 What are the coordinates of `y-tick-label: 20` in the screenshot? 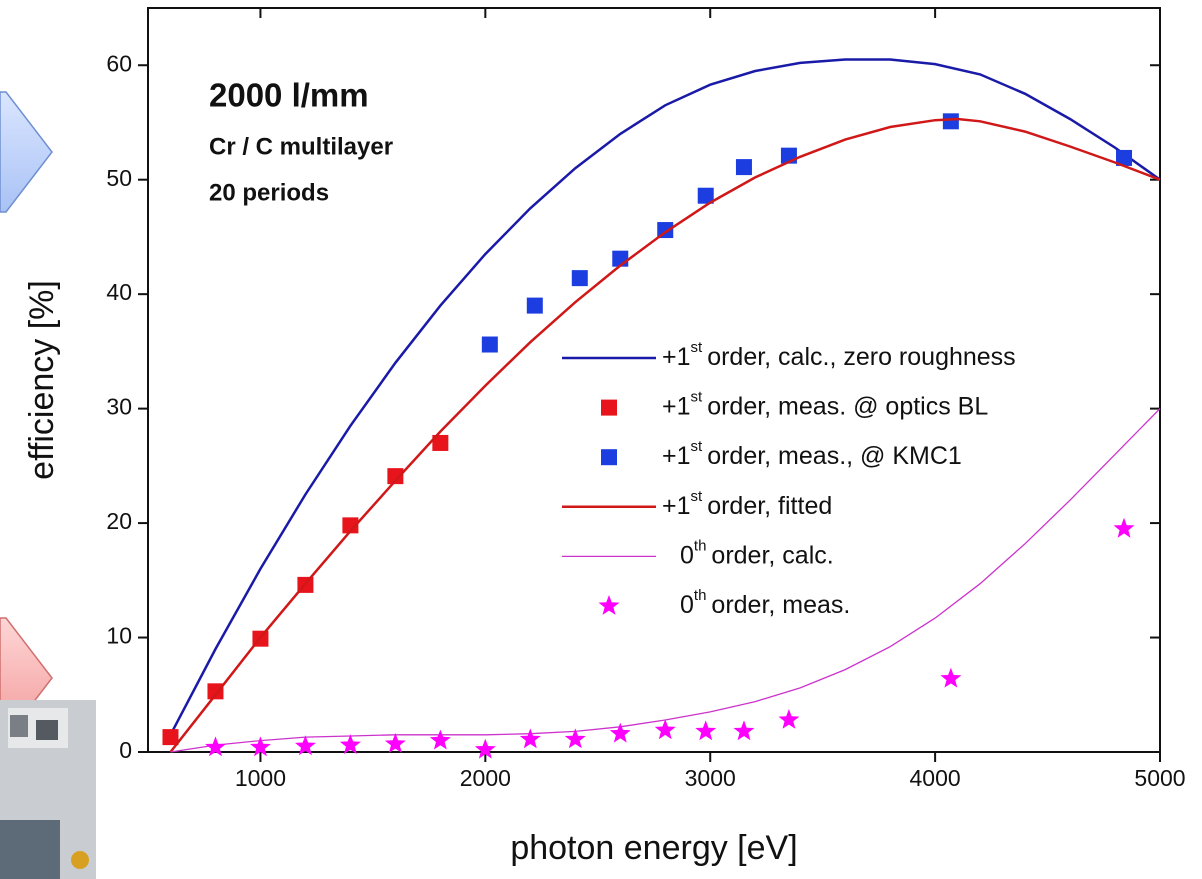 It's located at (119, 521).